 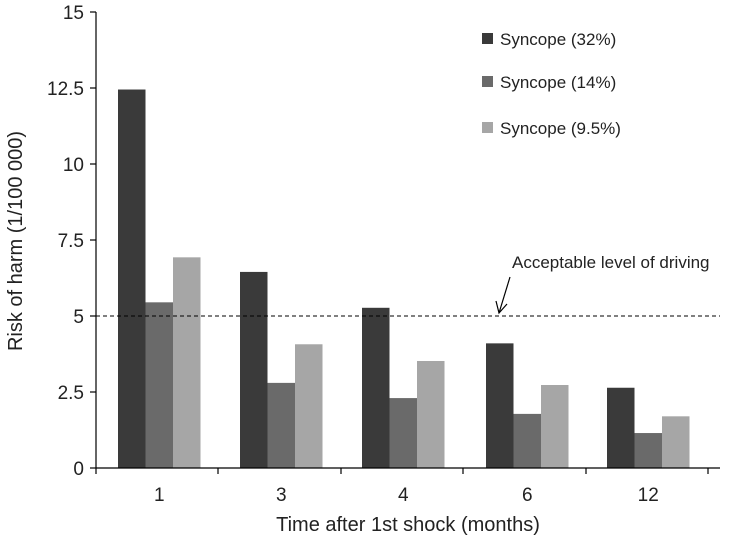 I want to click on y-tick-label: 12.5, so click(x=65, y=89).